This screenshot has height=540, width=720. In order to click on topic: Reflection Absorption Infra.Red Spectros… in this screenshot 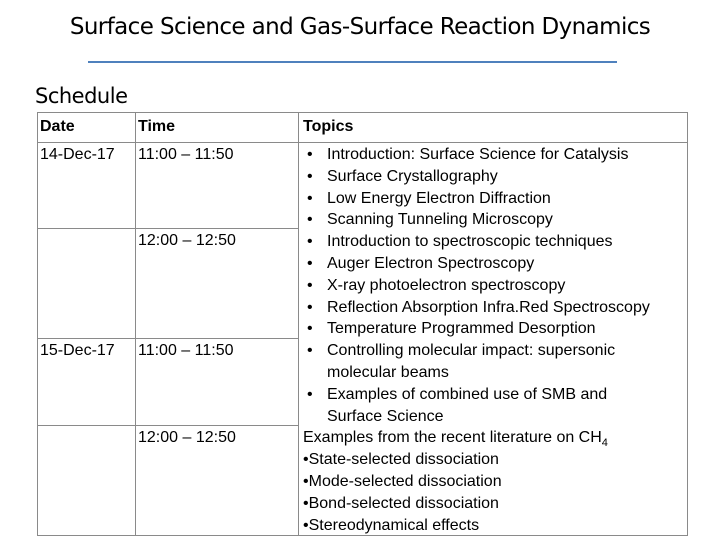, I will do `click(495, 308)`.